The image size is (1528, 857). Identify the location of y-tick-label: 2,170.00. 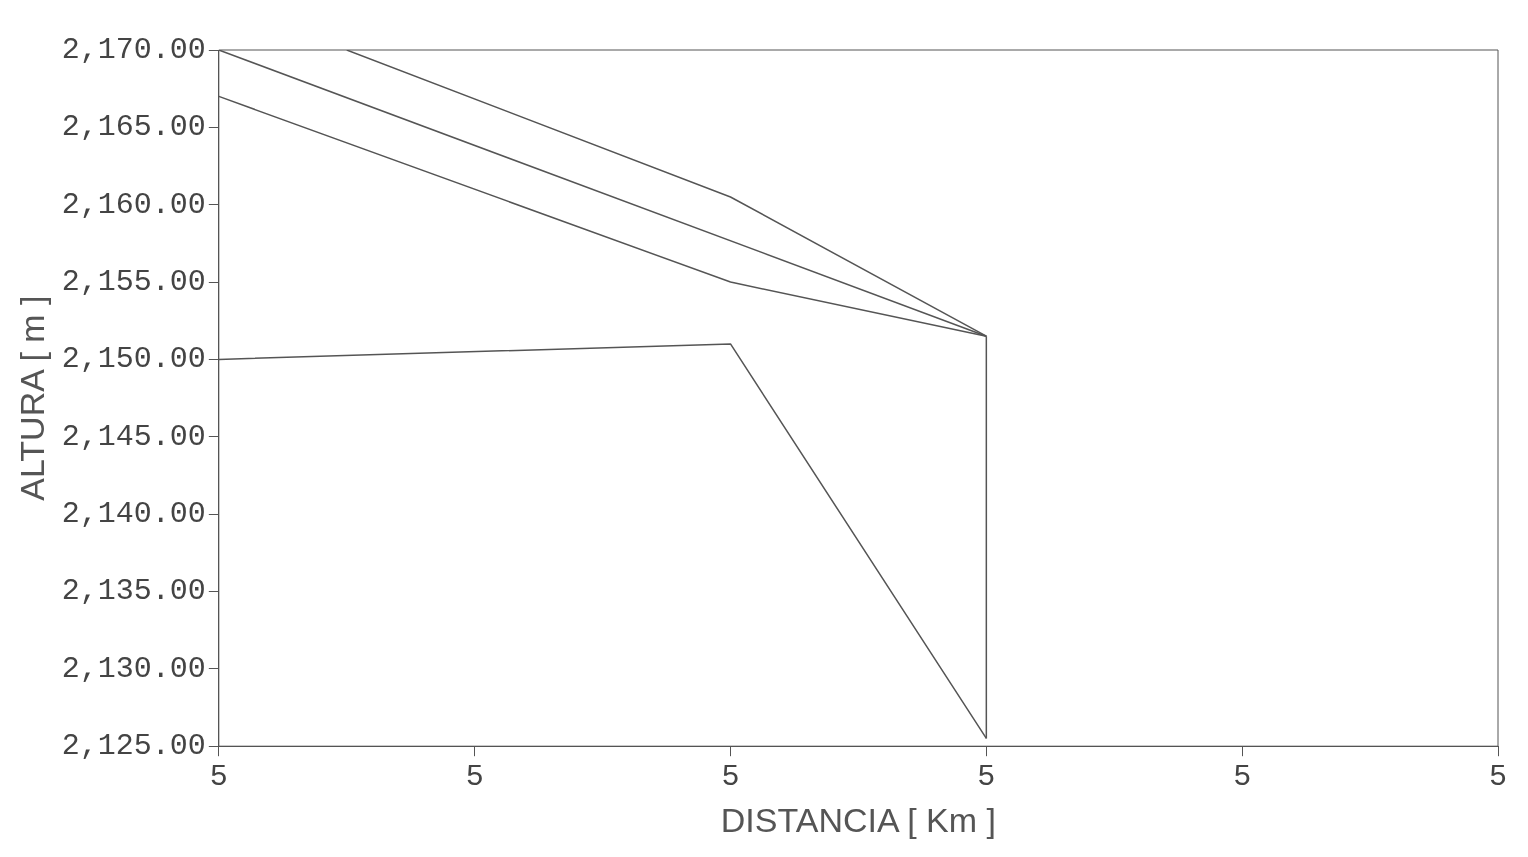
(133, 49).